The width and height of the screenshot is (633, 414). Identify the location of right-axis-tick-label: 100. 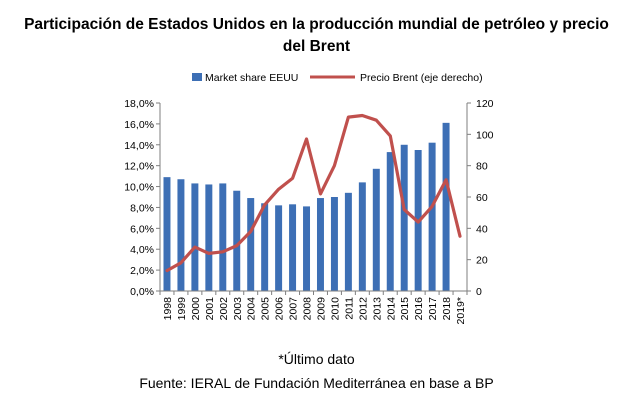
(485, 135).